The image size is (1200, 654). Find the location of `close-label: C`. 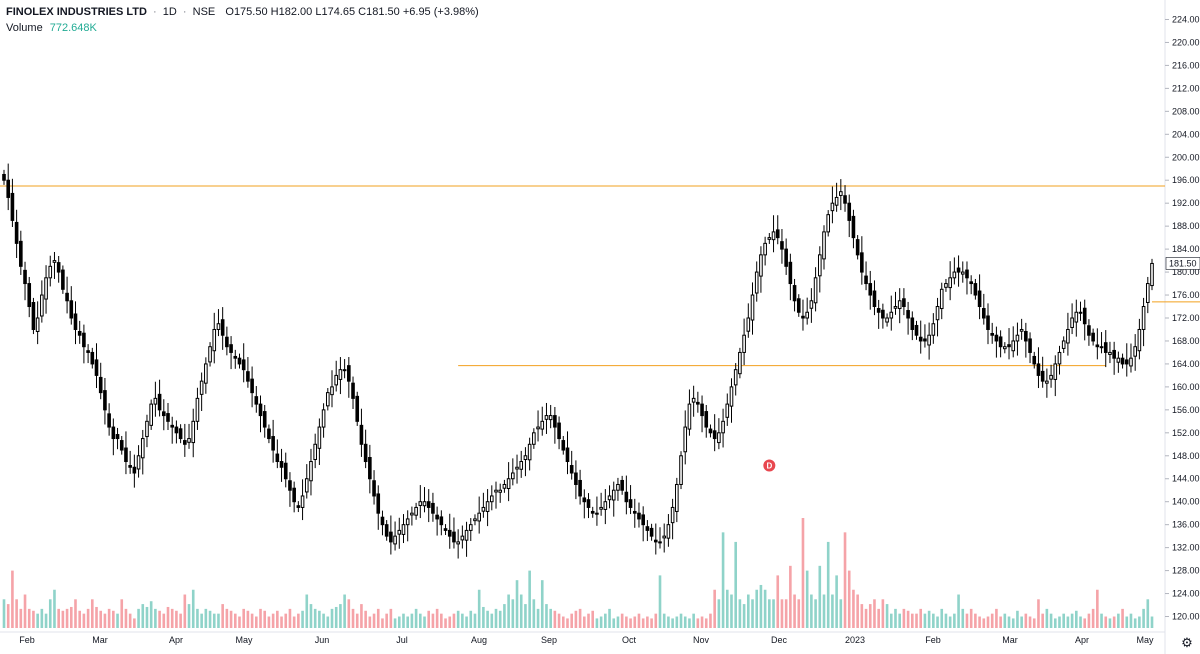

close-label: C is located at coordinates (362, 12).